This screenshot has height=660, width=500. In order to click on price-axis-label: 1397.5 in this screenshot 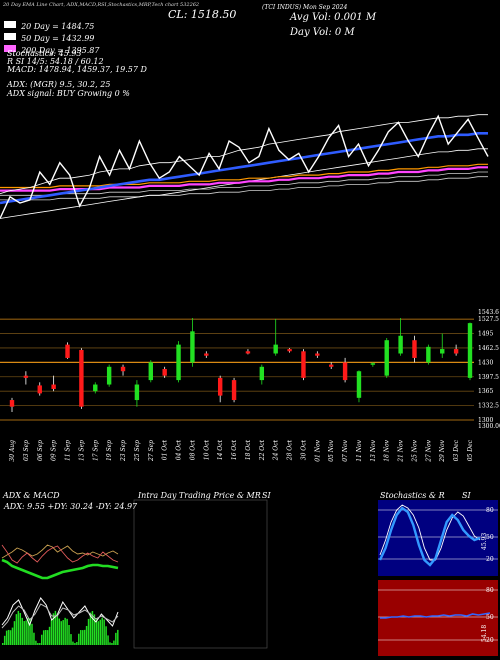, I will do `click(488, 377)`.